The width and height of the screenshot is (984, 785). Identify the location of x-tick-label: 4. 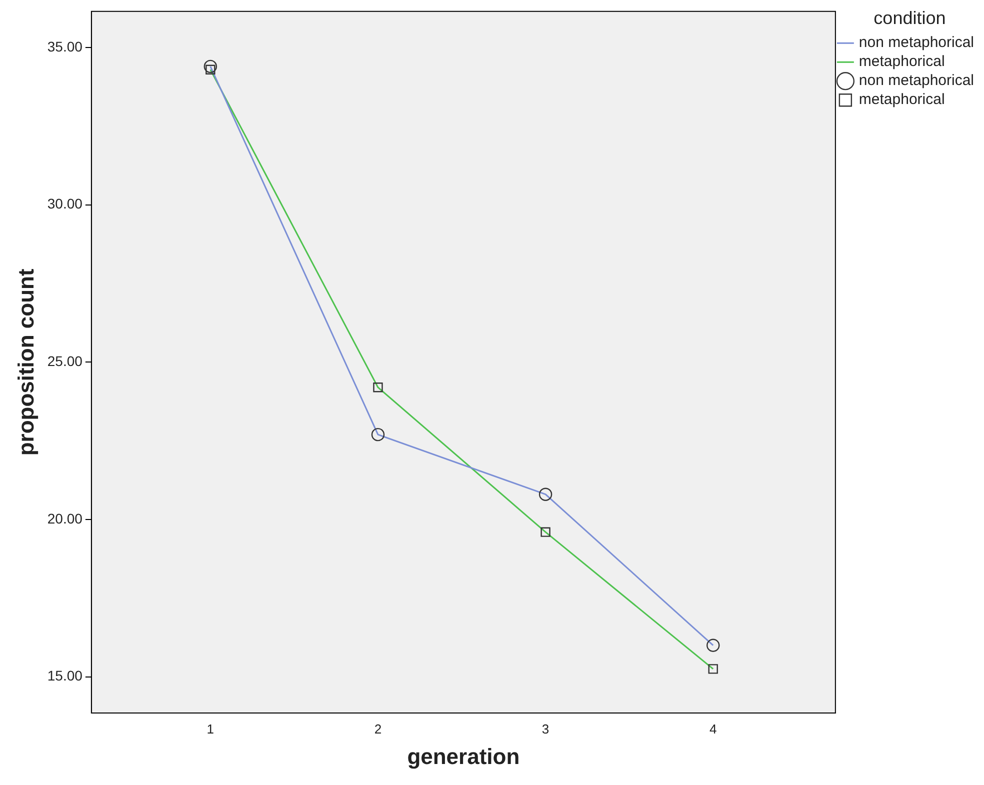
(713, 728).